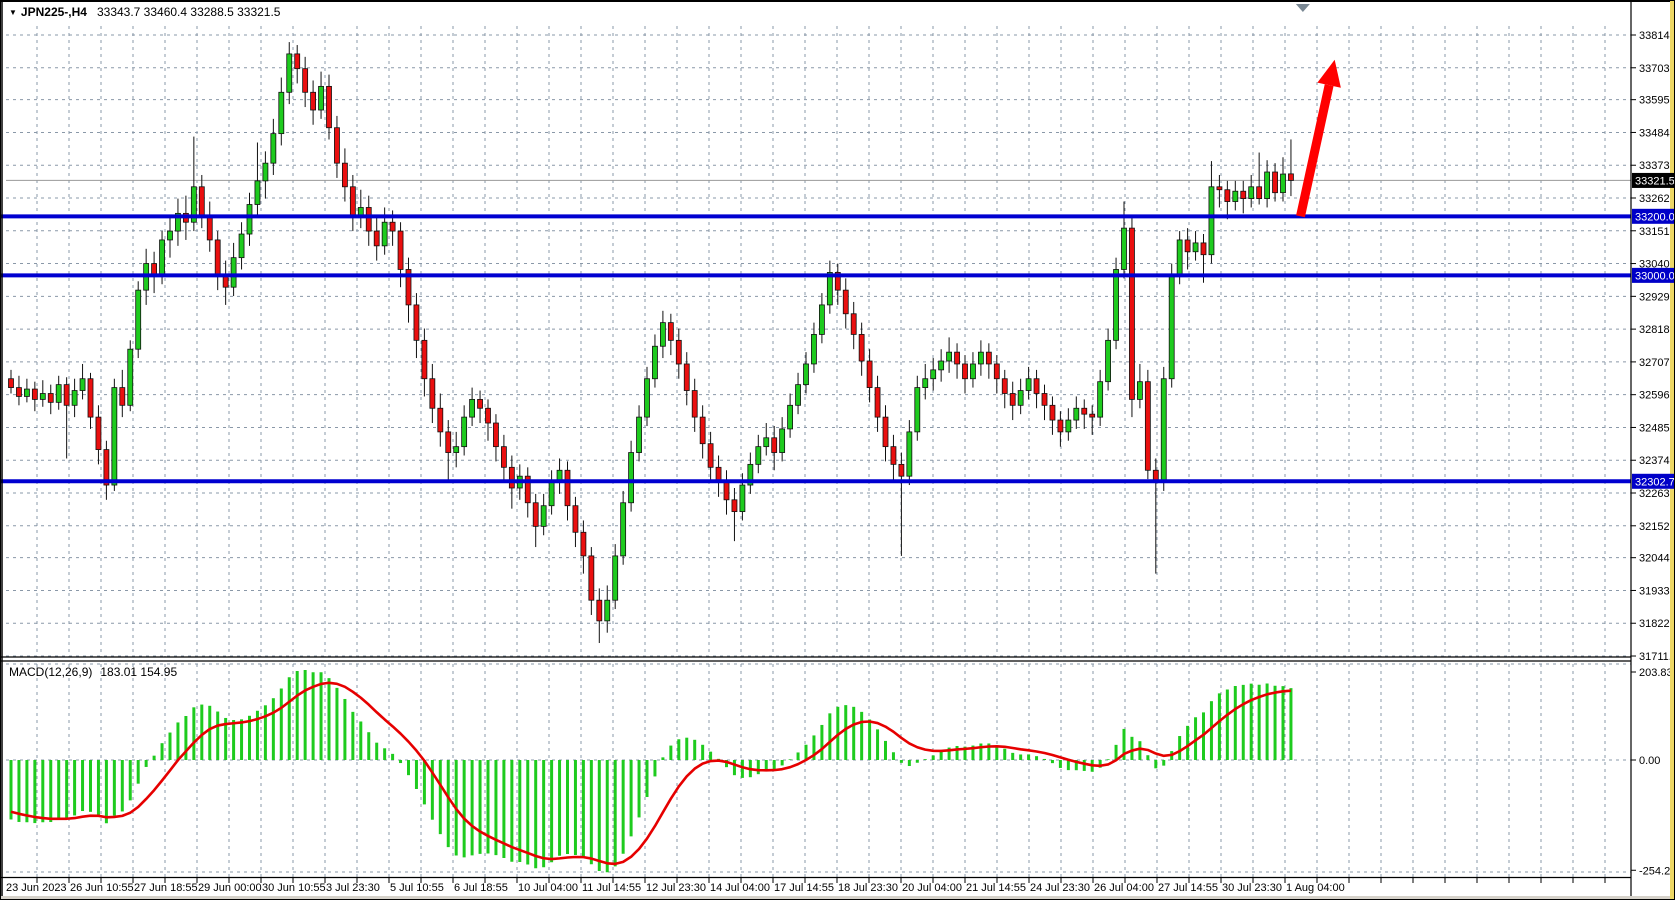 Image resolution: width=1675 pixels, height=900 pixels. Describe the element at coordinates (1655, 217) in the screenshot. I see `svg-text: 33200.0` at that location.